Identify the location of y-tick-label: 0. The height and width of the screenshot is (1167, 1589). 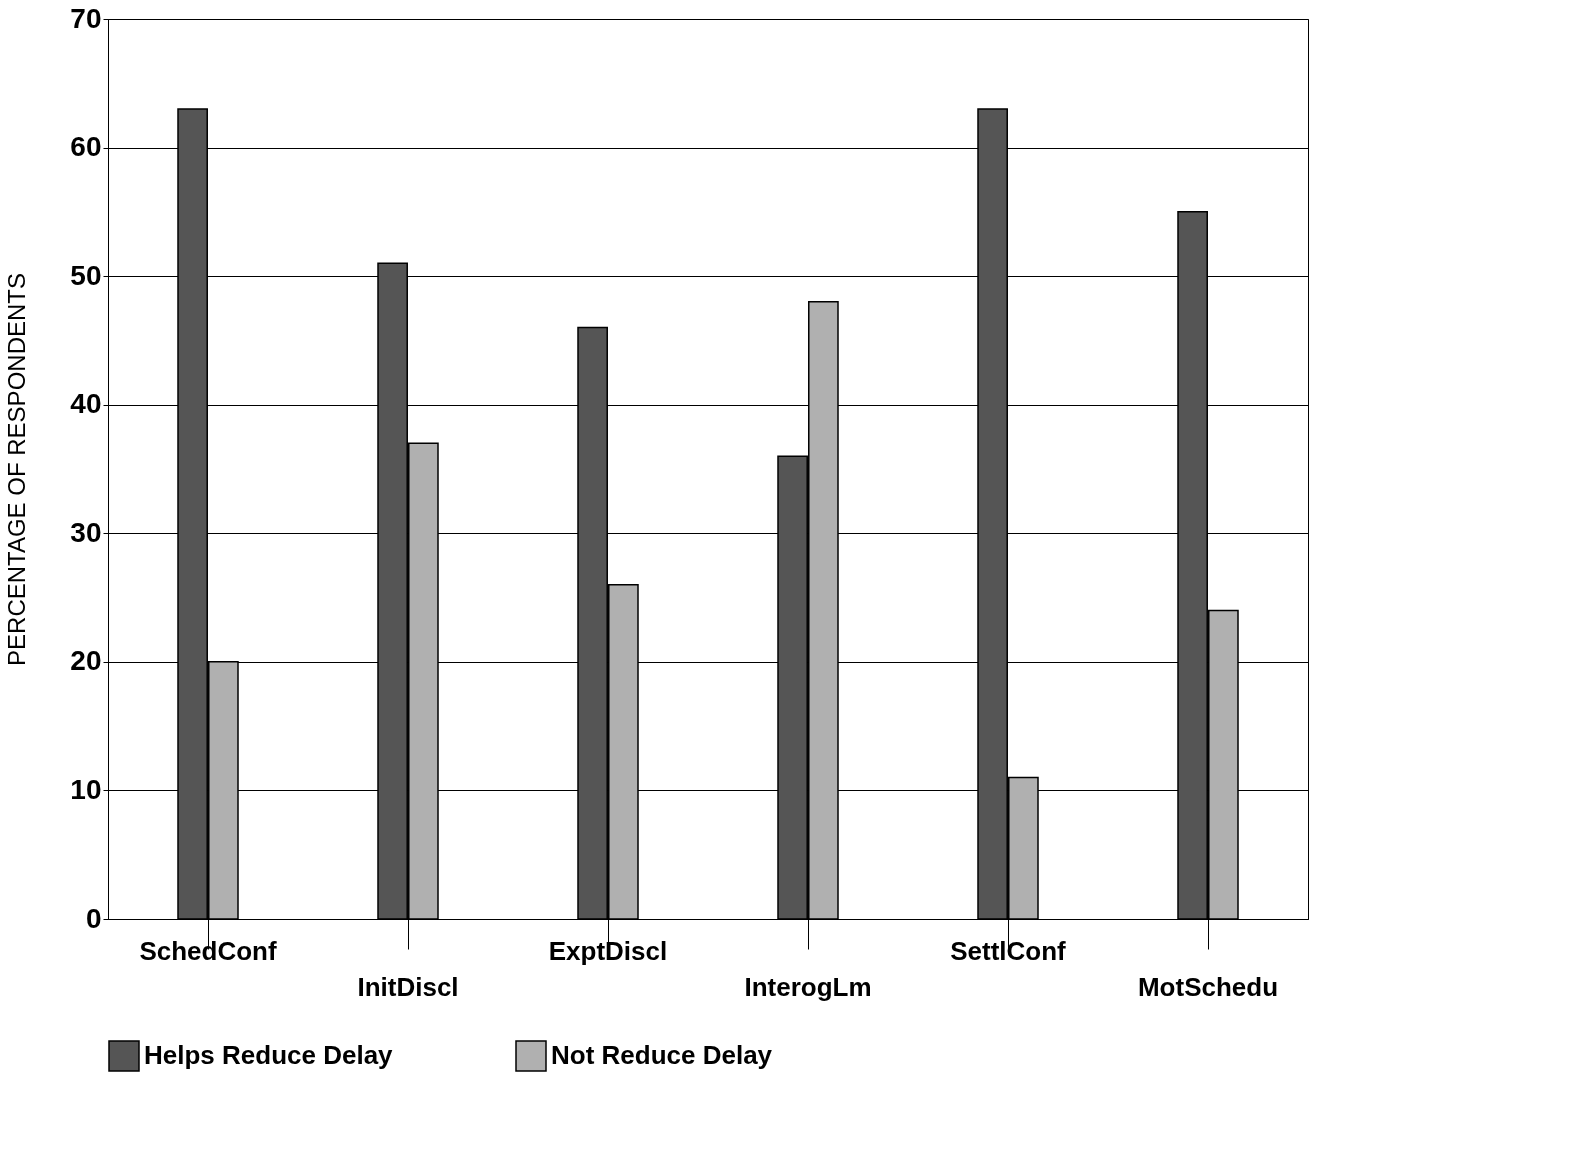
(93, 918).